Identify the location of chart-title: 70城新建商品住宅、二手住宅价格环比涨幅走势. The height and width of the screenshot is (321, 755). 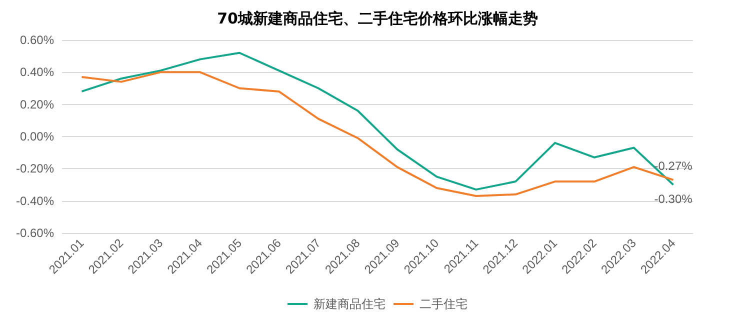
(377, 19).